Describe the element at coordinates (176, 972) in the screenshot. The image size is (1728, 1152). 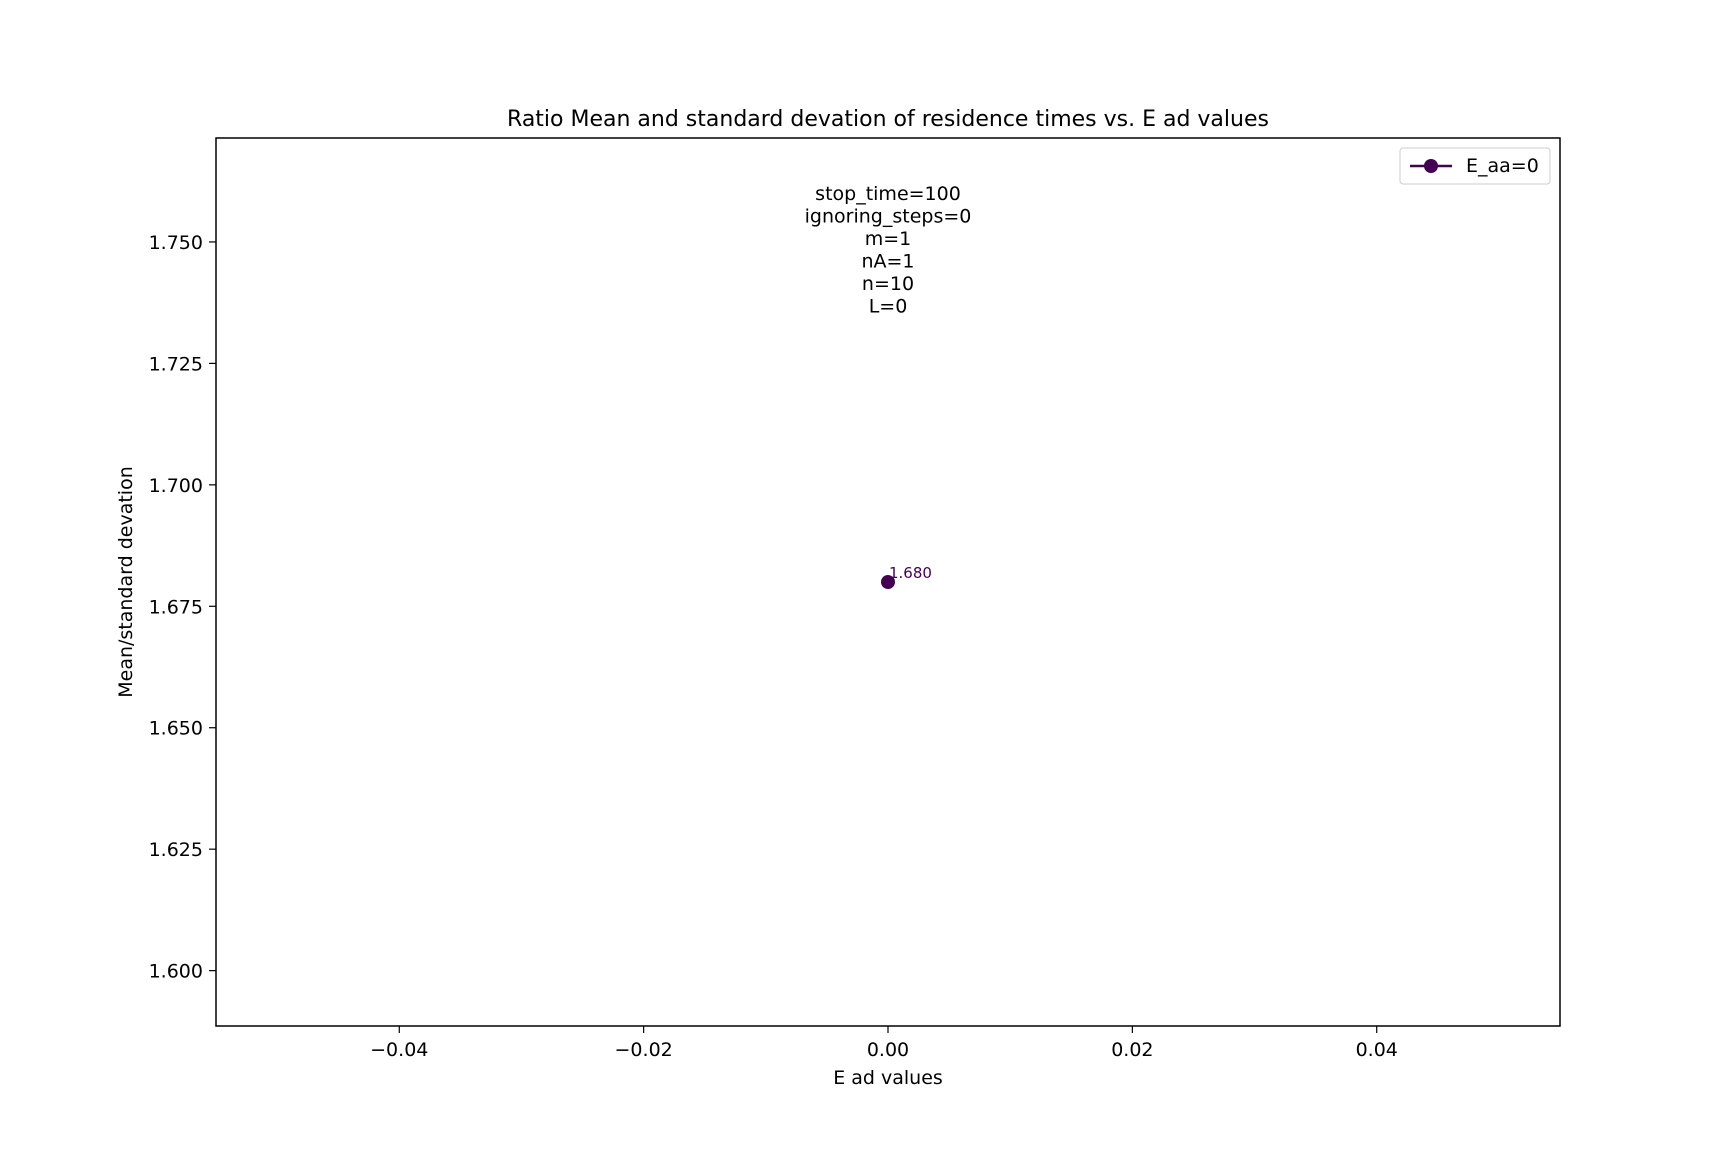
I see `y-tick-label: 1.600` at that location.